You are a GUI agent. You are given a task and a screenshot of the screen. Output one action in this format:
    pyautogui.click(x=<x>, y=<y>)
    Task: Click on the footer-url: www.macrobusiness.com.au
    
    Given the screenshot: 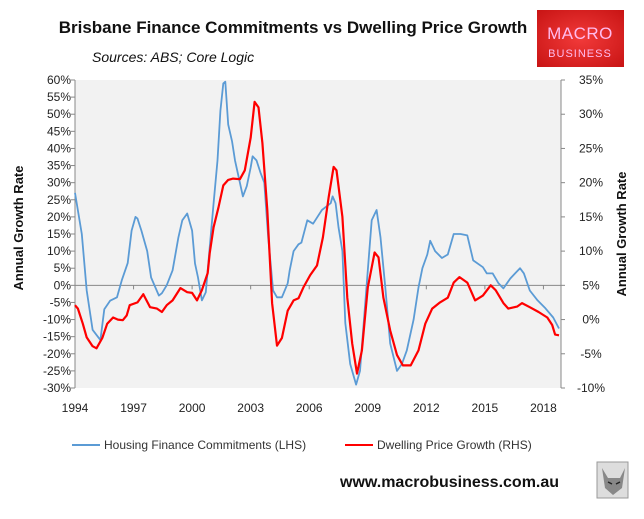 What is the action you would take?
    pyautogui.click(x=449, y=482)
    